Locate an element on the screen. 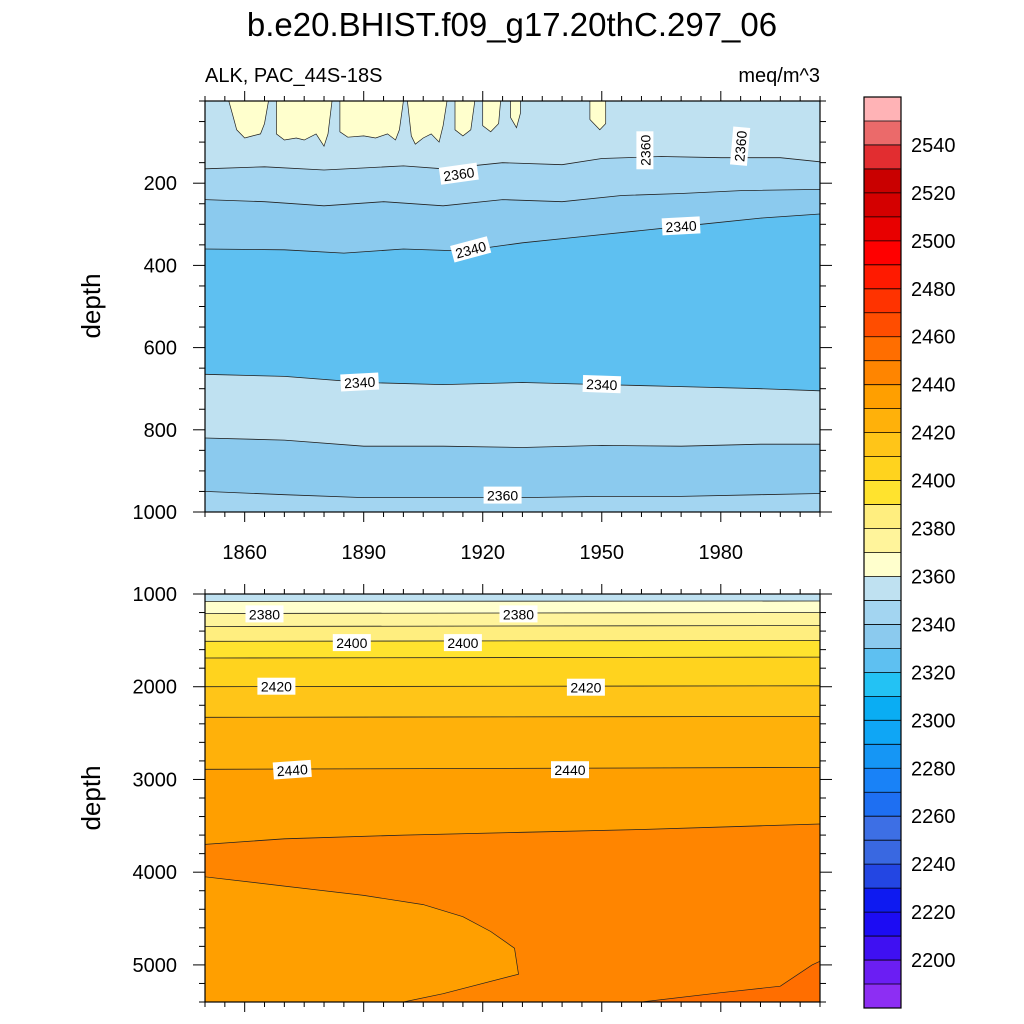 The image size is (1024, 1024). colorbar-label: 2440 is located at coordinates (933, 386).